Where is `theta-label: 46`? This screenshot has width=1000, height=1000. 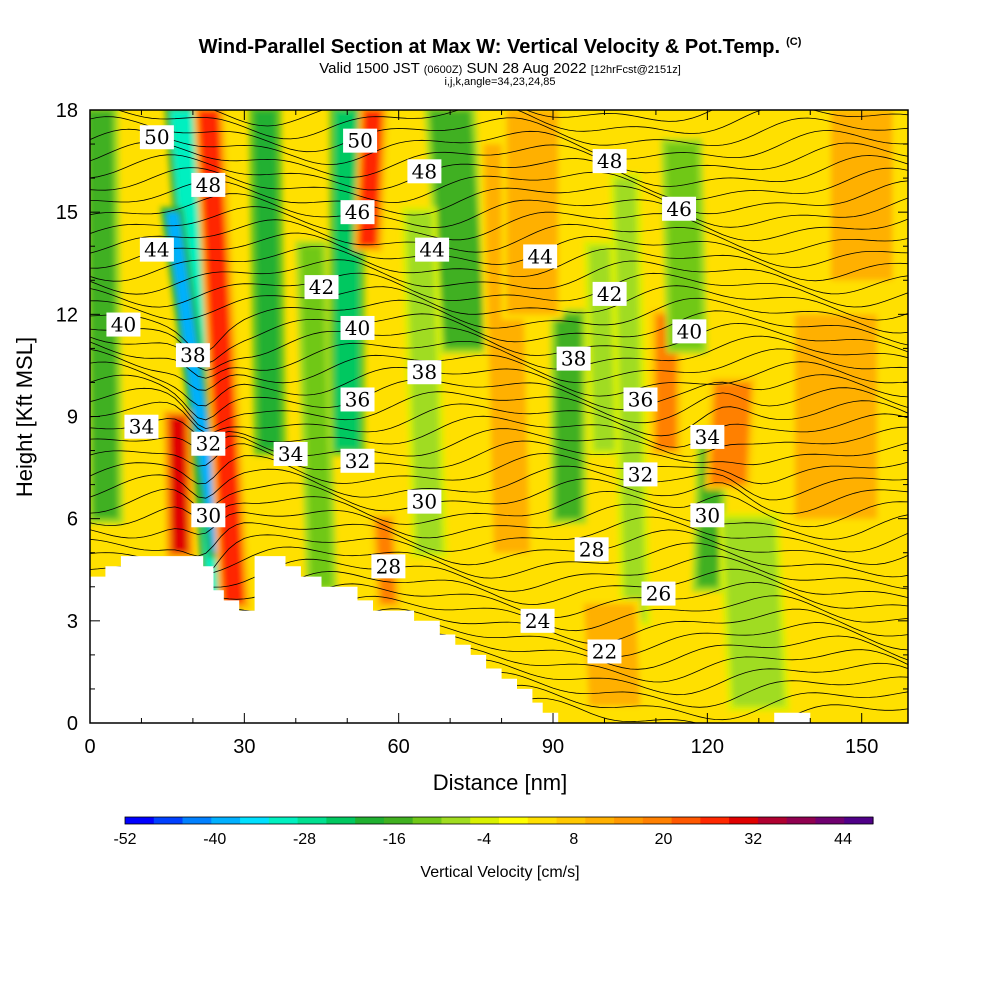
theta-label: 46 is located at coordinates (357, 212).